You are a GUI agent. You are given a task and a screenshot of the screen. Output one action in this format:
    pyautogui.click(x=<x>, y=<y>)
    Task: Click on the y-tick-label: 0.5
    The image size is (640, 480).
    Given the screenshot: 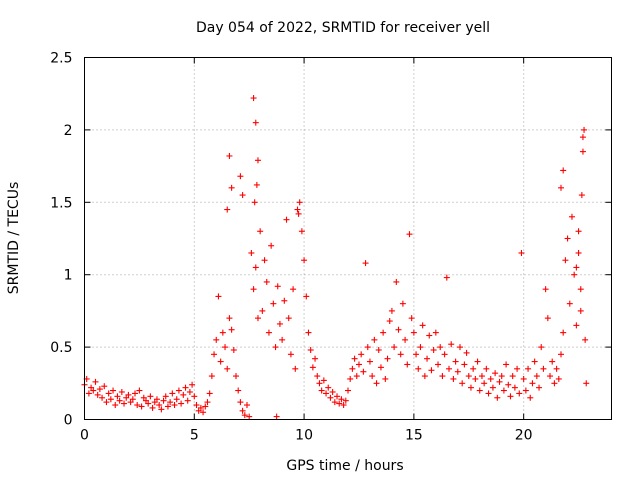 What is the action you would take?
    pyautogui.click(x=61, y=348)
    